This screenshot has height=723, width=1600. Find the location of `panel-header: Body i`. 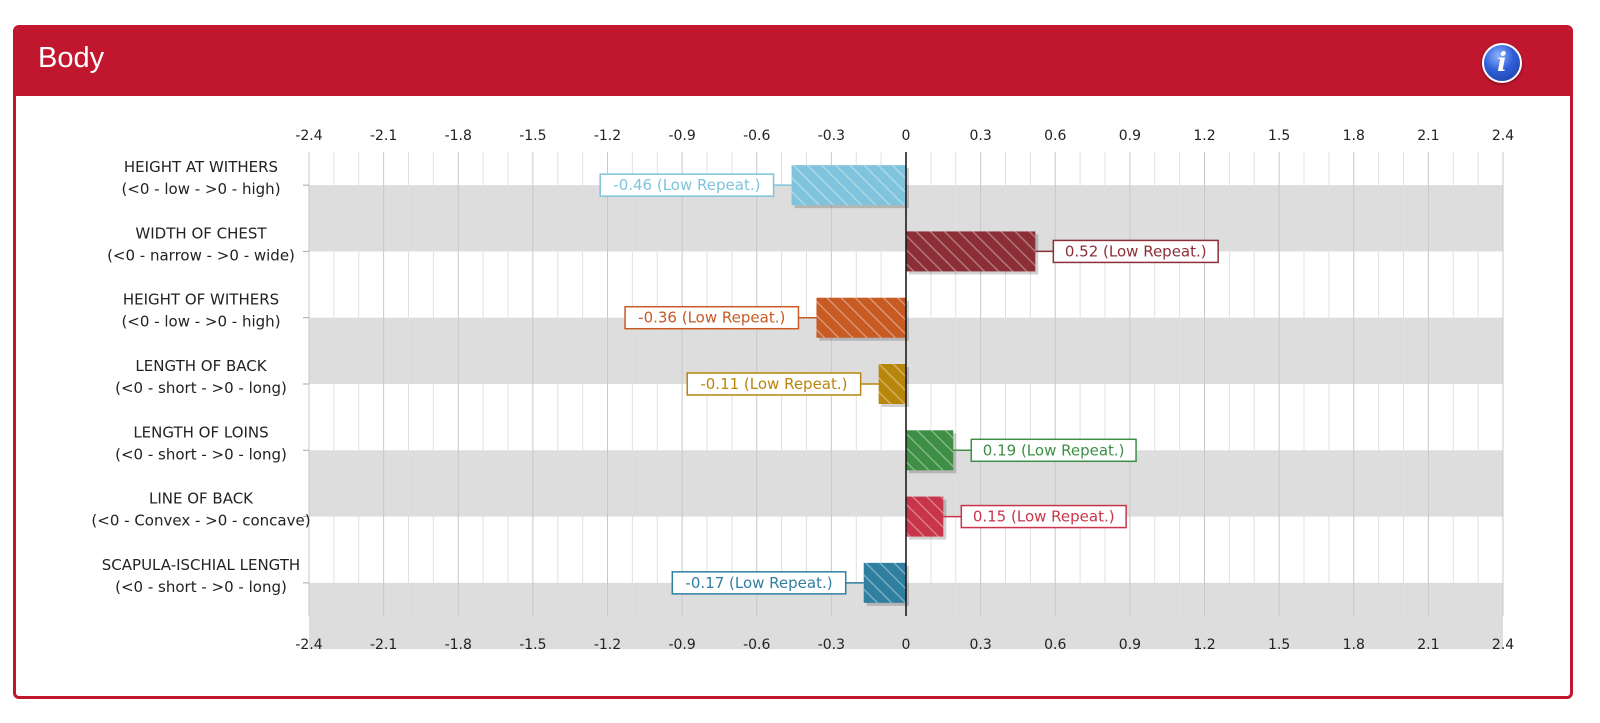

panel-header: Body i is located at coordinates (793, 62).